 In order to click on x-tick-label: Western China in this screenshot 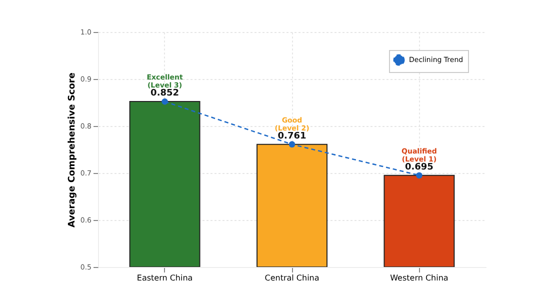, I will do `click(419, 278)`.